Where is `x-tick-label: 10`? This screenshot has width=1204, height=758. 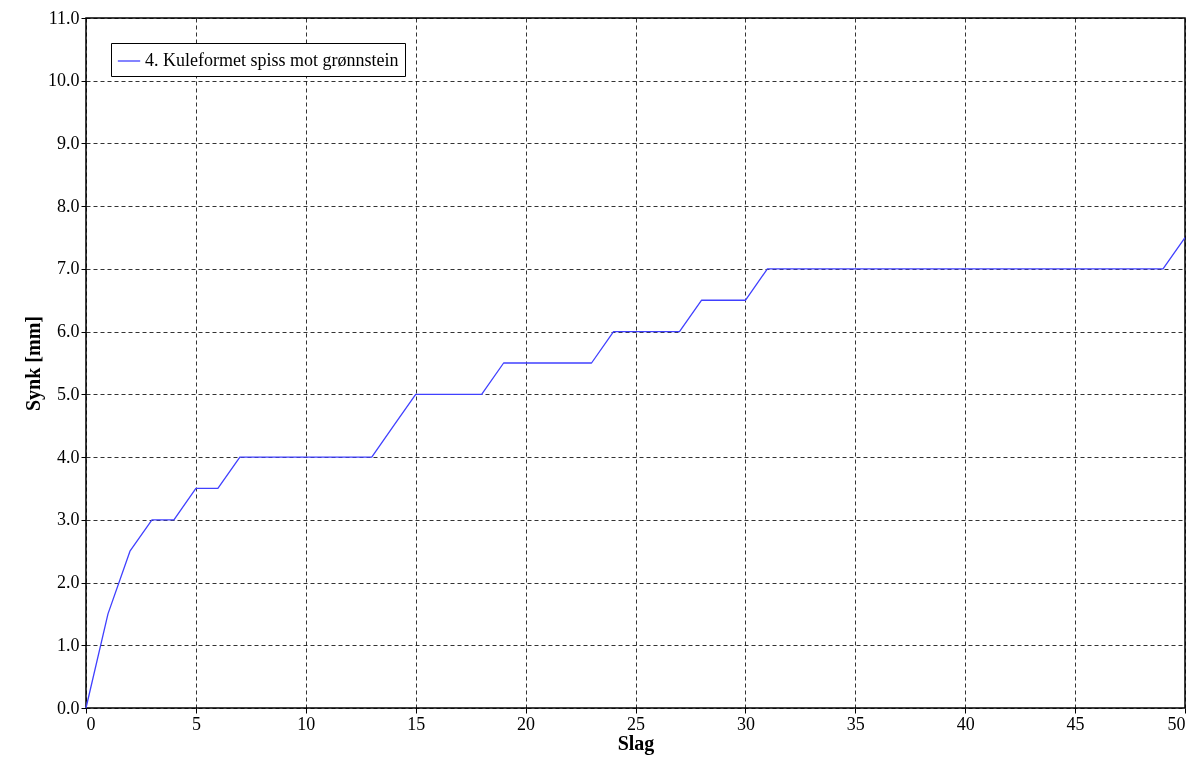
x-tick-label: 10 is located at coordinates (306, 723).